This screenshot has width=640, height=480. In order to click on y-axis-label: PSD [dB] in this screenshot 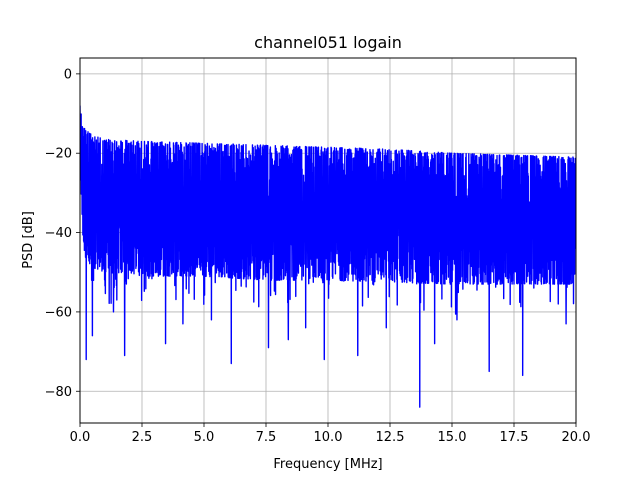, I will do `click(28, 240)`.